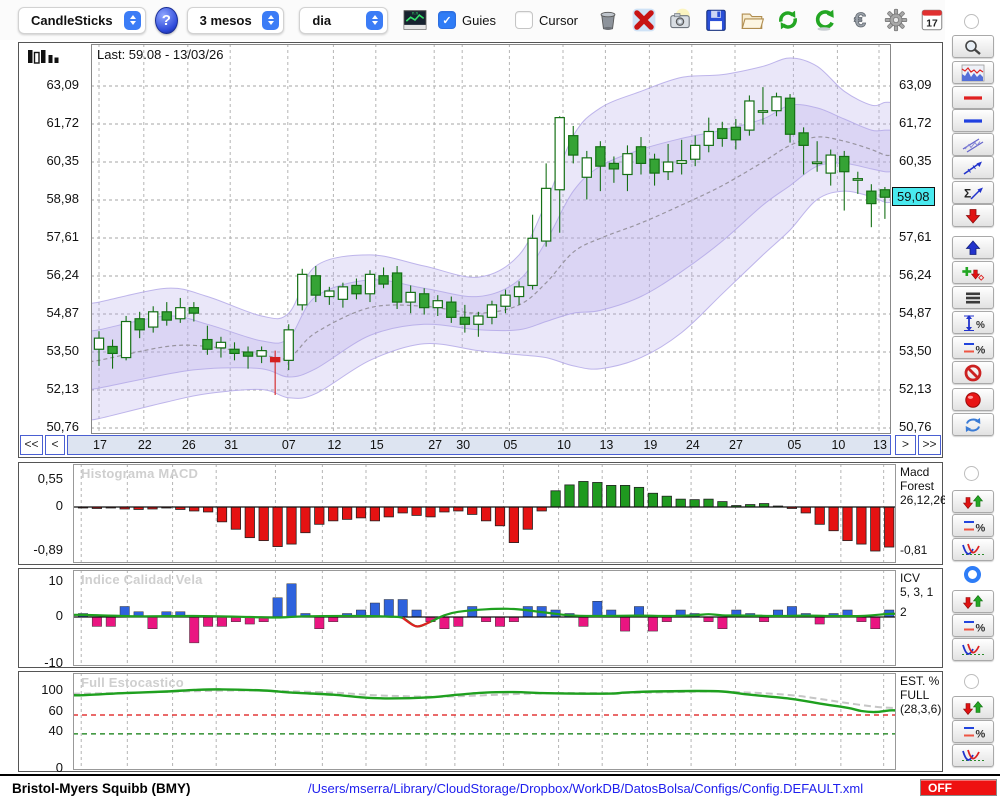  What do you see at coordinates (344, 20) in the screenshot?
I see `interval-select: dia` at bounding box center [344, 20].